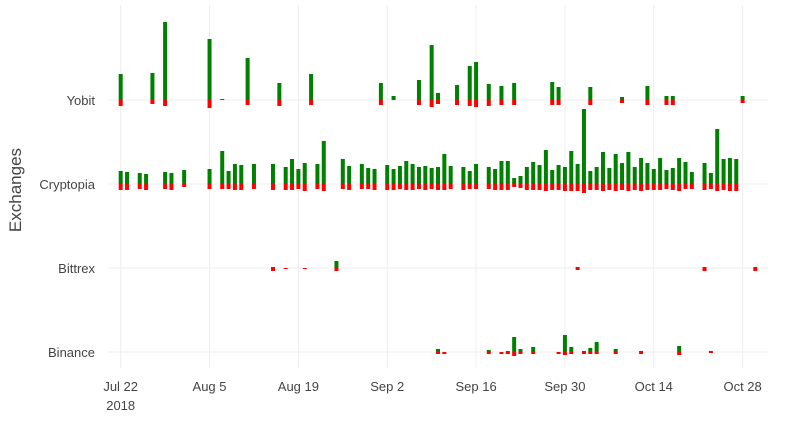 This screenshot has height=426, width=789. What do you see at coordinates (564, 386) in the screenshot?
I see `x-tick-label: Sep 30` at bounding box center [564, 386].